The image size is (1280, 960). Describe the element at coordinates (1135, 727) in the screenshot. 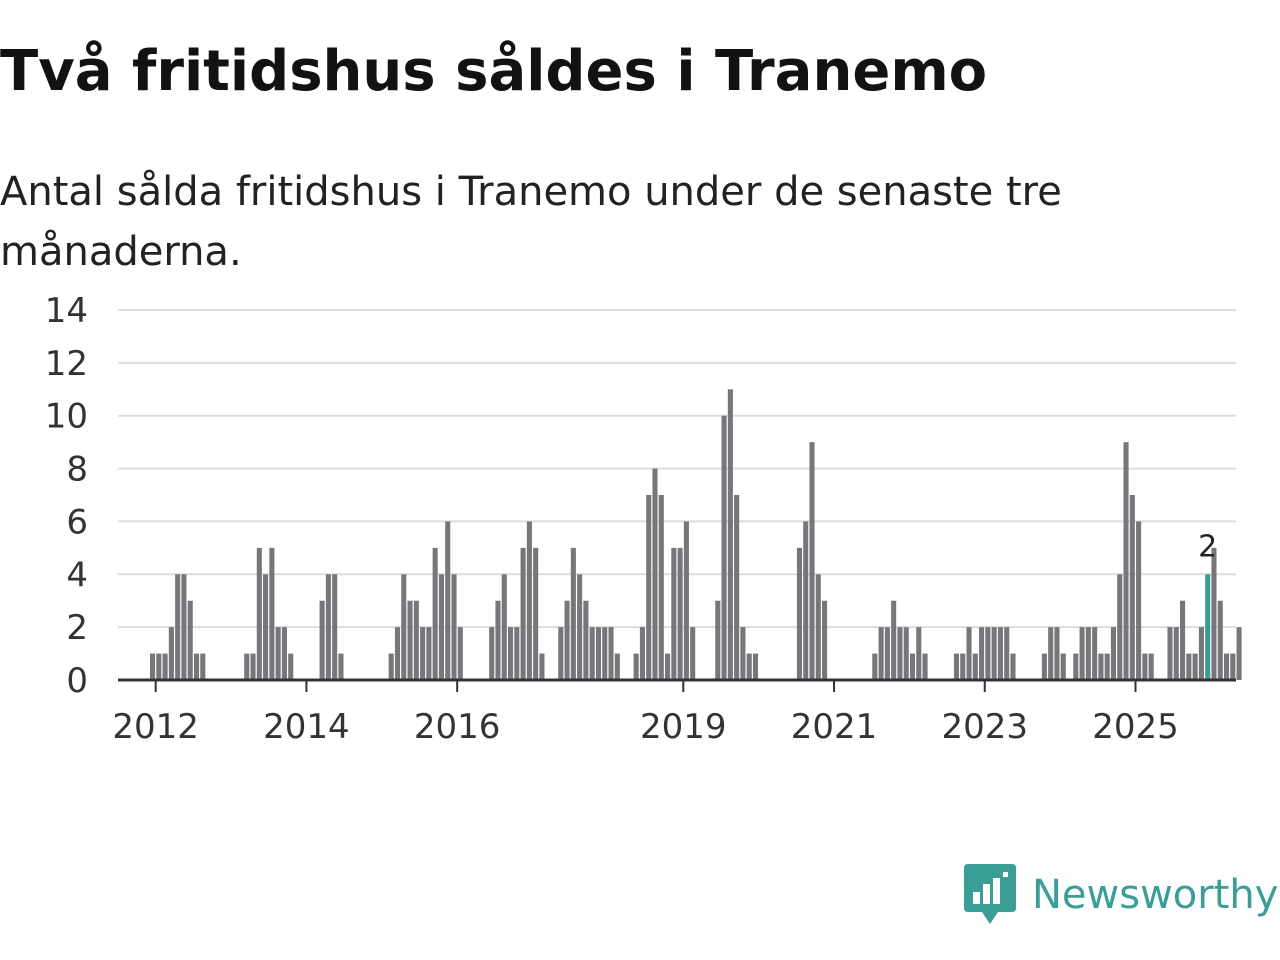

I see `x-tick-label: 2025` at that location.